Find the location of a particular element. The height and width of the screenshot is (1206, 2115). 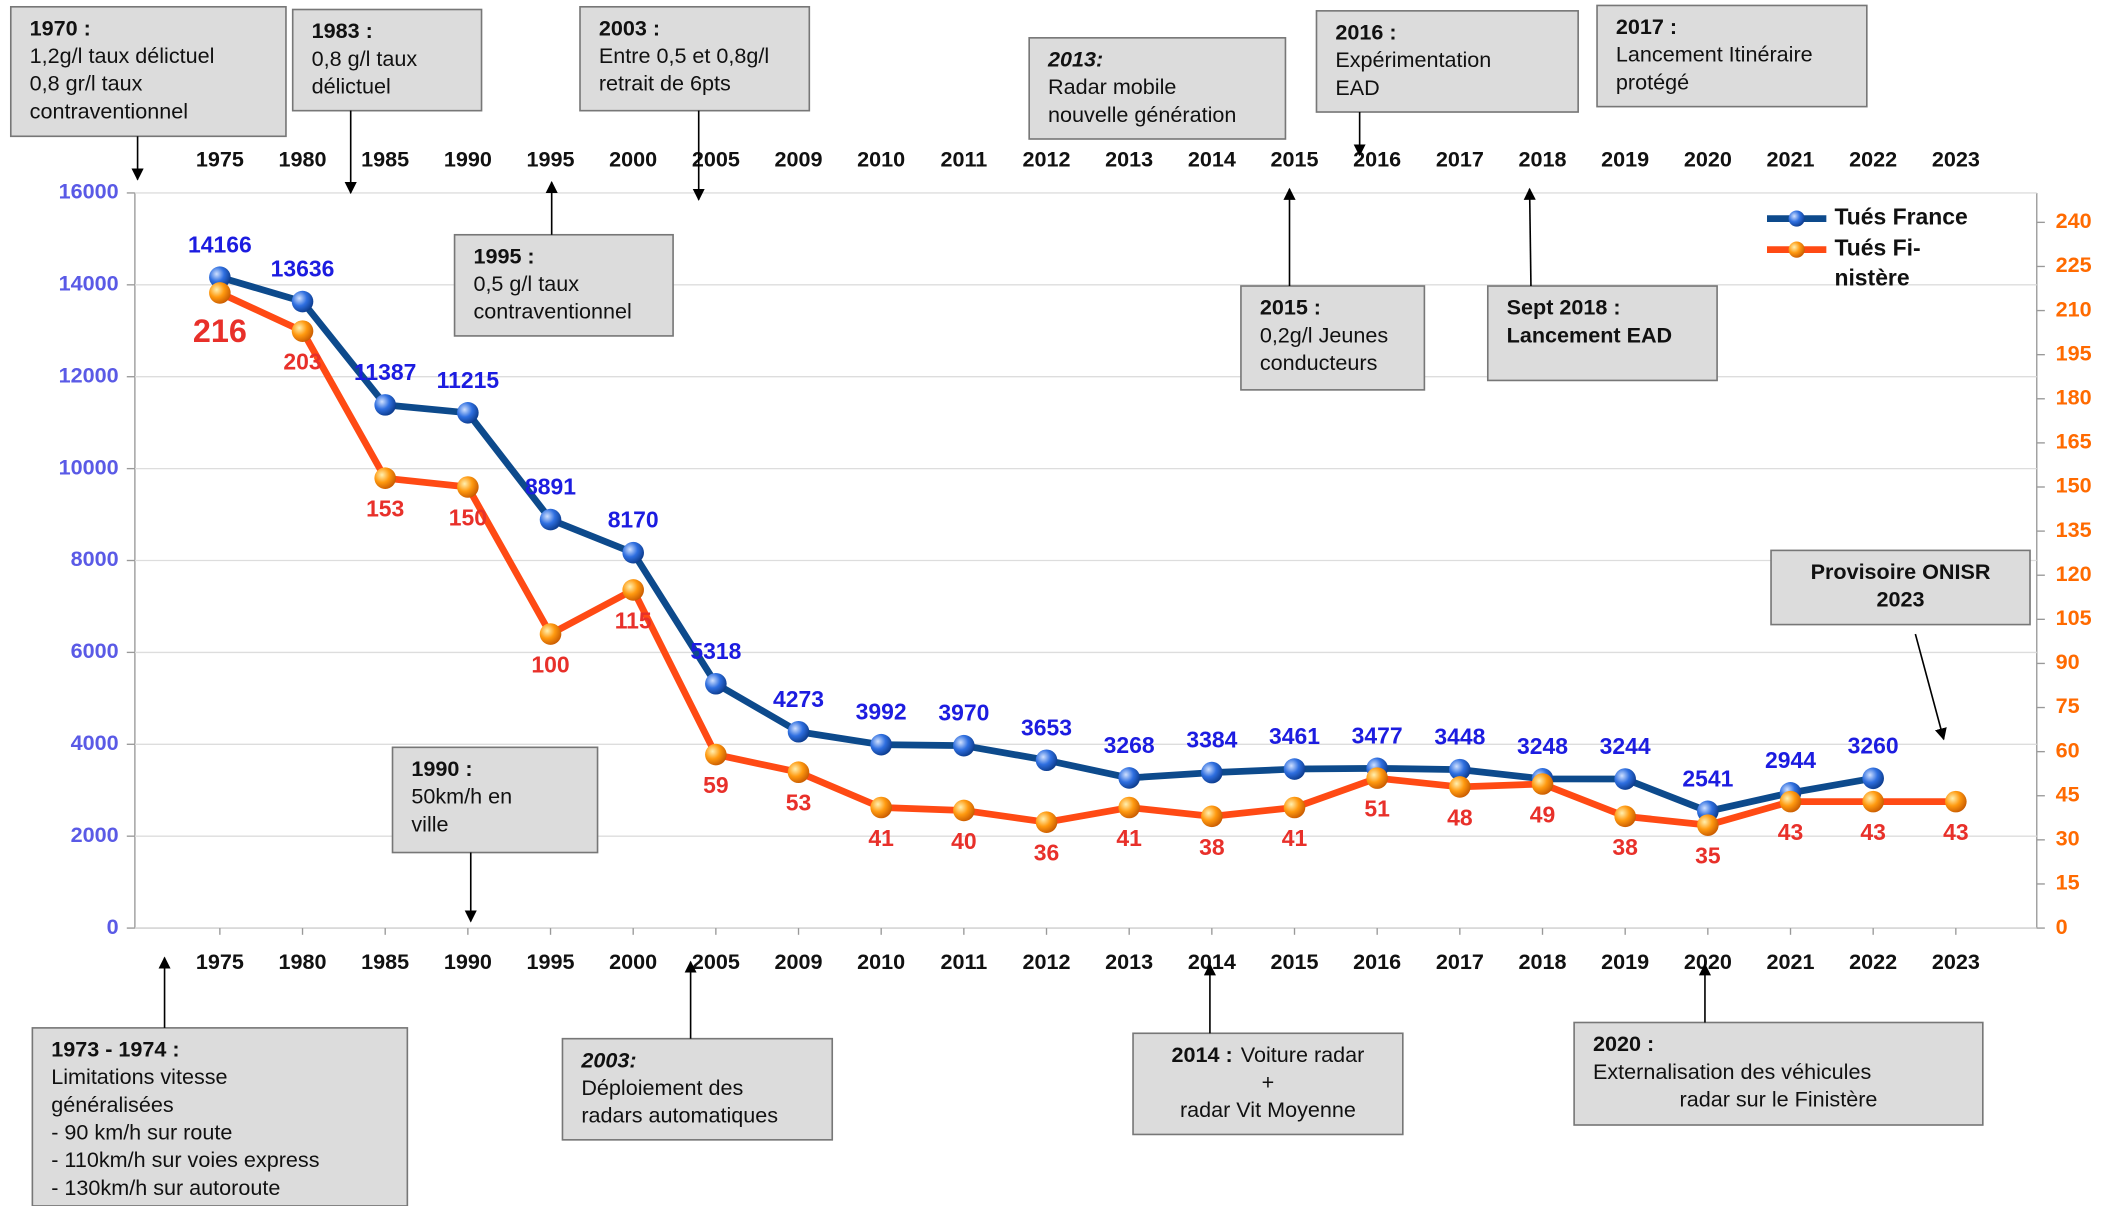

data-label: 3384 is located at coordinates (1211, 740).